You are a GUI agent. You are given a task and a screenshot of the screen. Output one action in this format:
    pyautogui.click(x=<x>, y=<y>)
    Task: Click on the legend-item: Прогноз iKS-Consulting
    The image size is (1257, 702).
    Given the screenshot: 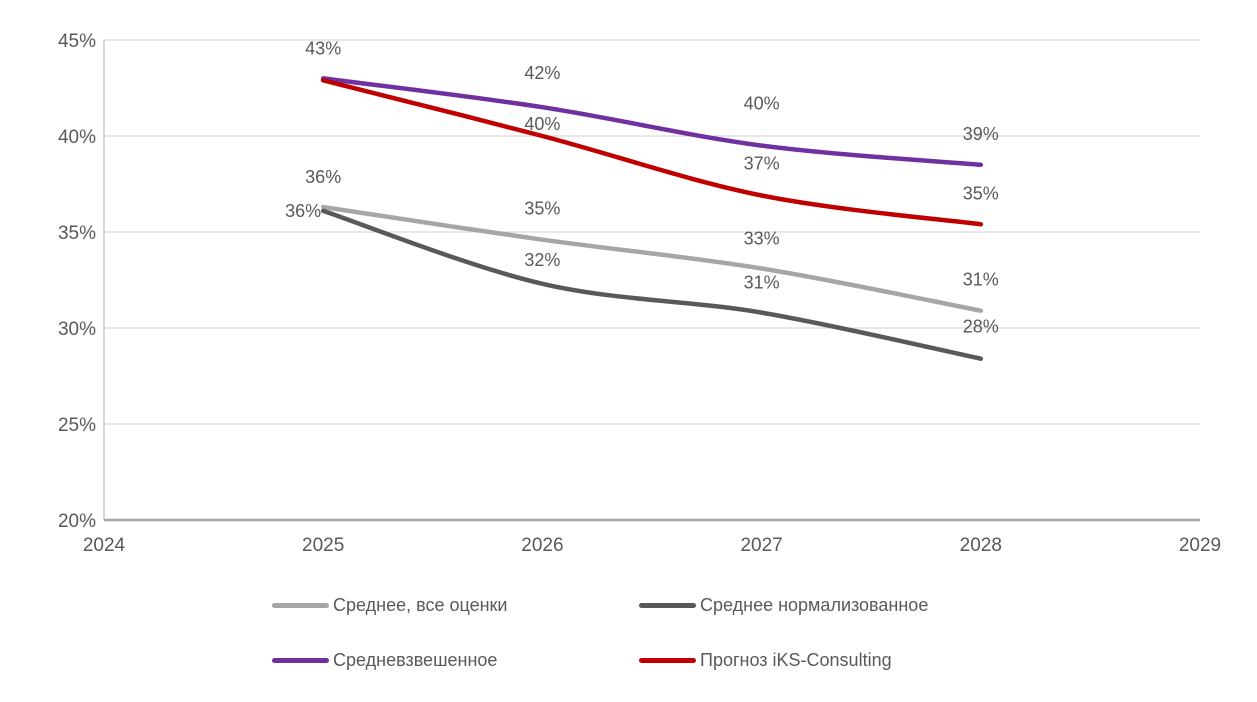 What is the action you would take?
    pyautogui.click(x=783, y=660)
    